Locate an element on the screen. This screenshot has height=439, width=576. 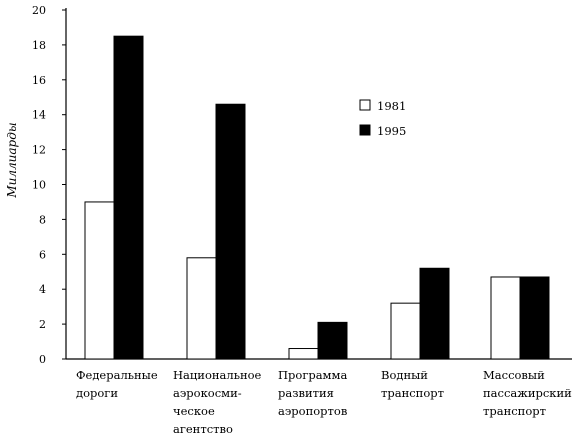
legend: 1981 1995 is located at coordinates (382, 118).